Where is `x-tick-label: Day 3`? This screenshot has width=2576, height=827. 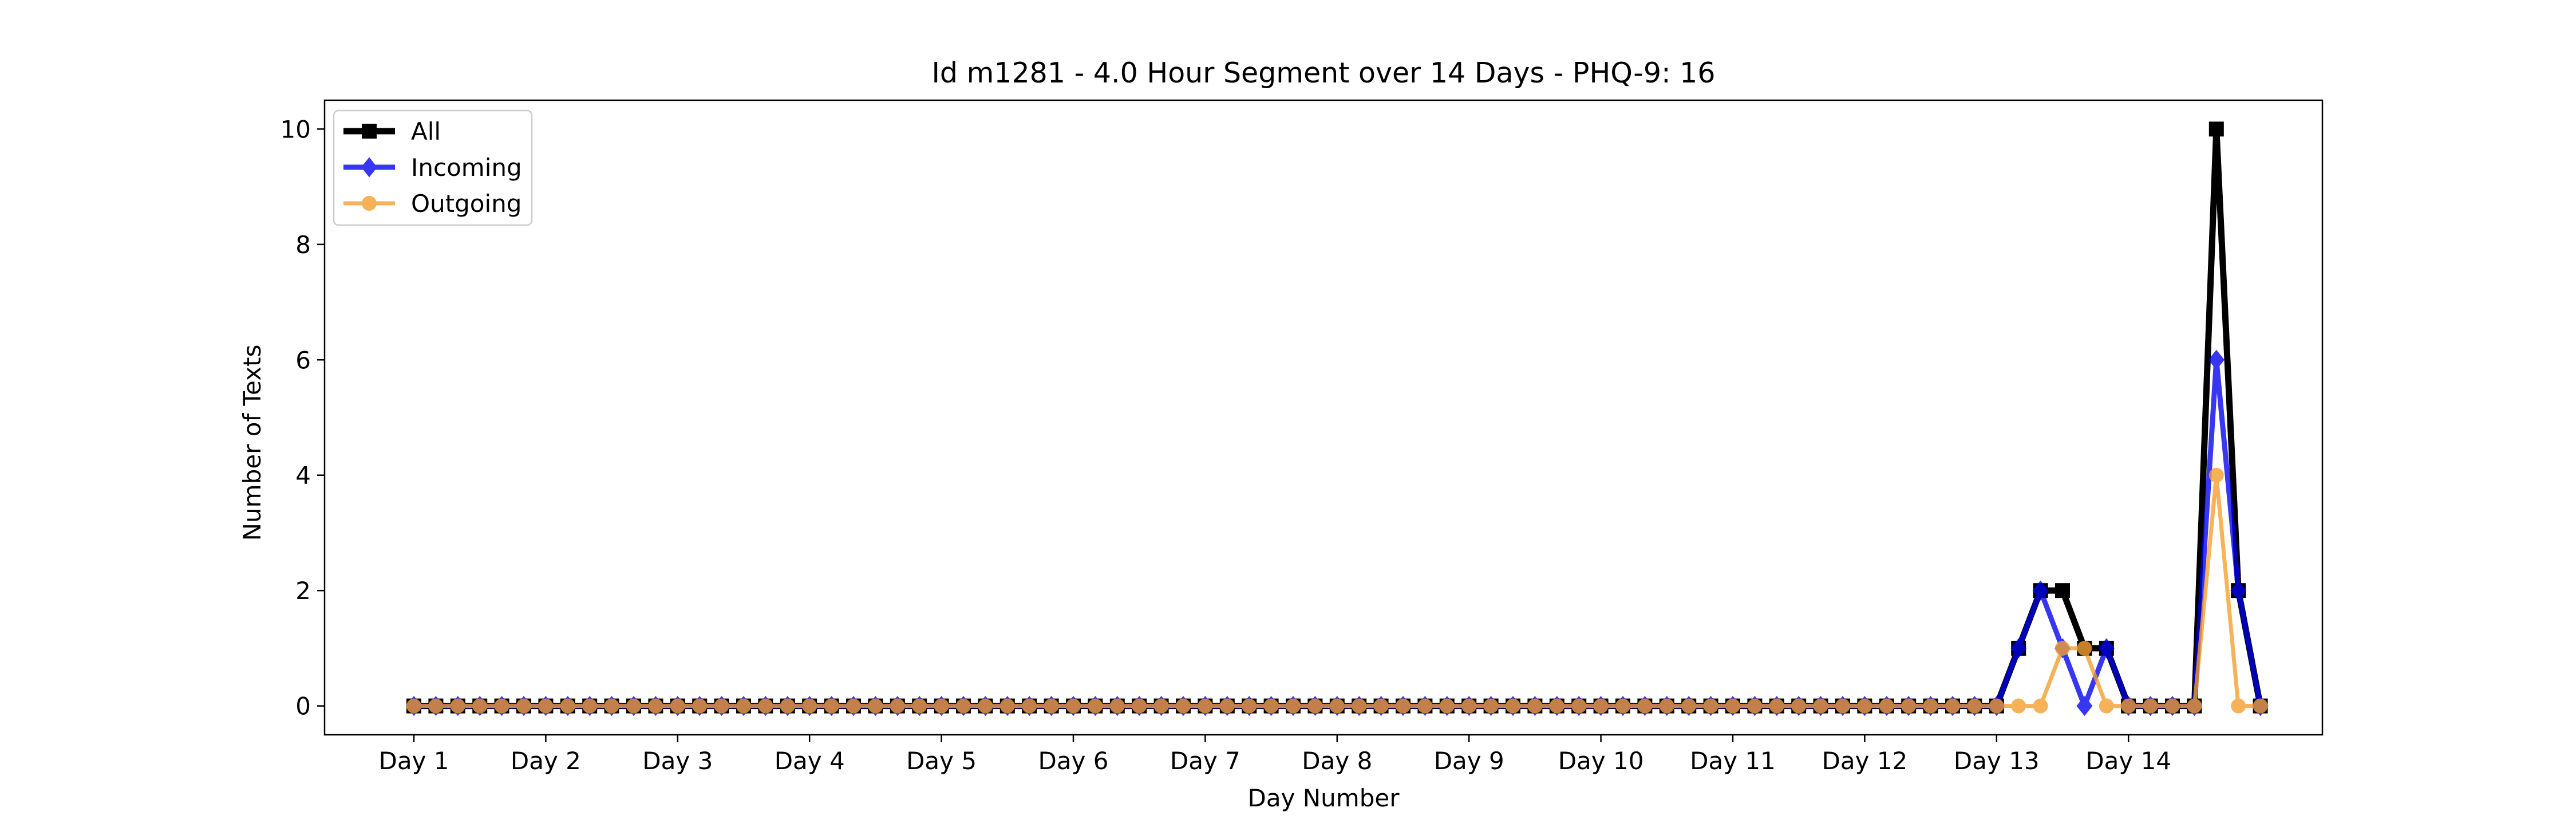
x-tick-label: Day 3 is located at coordinates (677, 761).